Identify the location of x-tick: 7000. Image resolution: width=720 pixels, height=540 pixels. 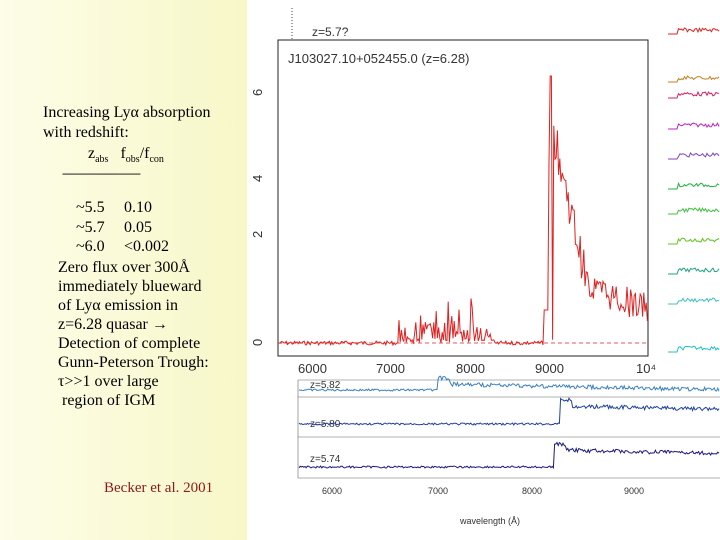
(390, 368).